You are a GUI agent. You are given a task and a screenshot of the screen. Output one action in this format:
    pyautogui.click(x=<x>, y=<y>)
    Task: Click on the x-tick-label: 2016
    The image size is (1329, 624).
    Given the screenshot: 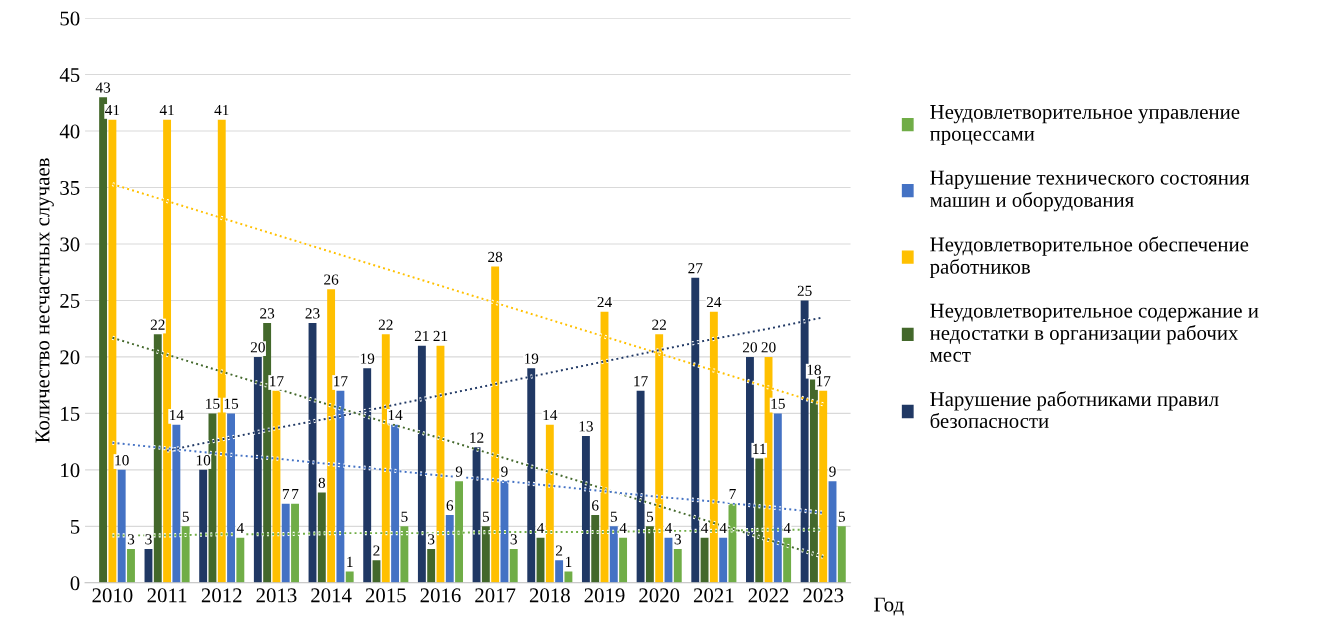 What is the action you would take?
    pyautogui.click(x=440, y=595)
    